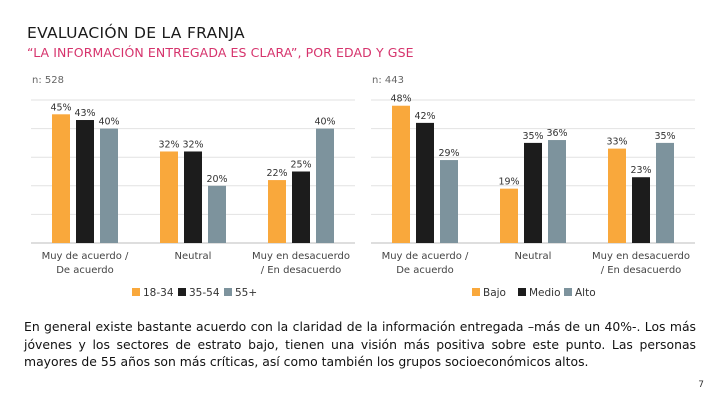 The width and height of the screenshot is (720, 405). Describe the element at coordinates (388, 80) in the screenshot. I see `gse-sample-size: n: 443` at that location.